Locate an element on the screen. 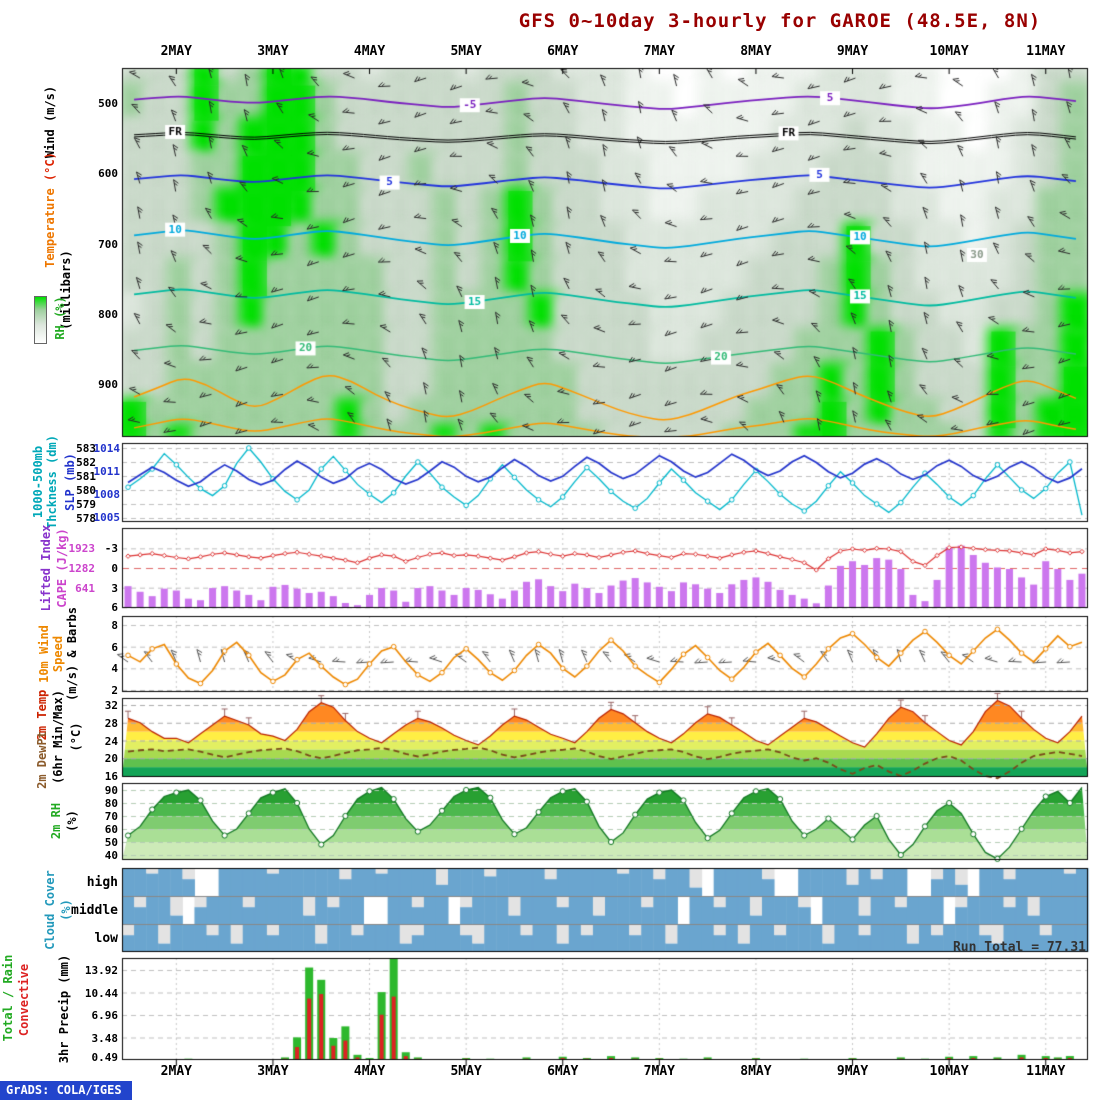  x-axis-day-label-bottom: 11MAY is located at coordinates (1046, 1071).